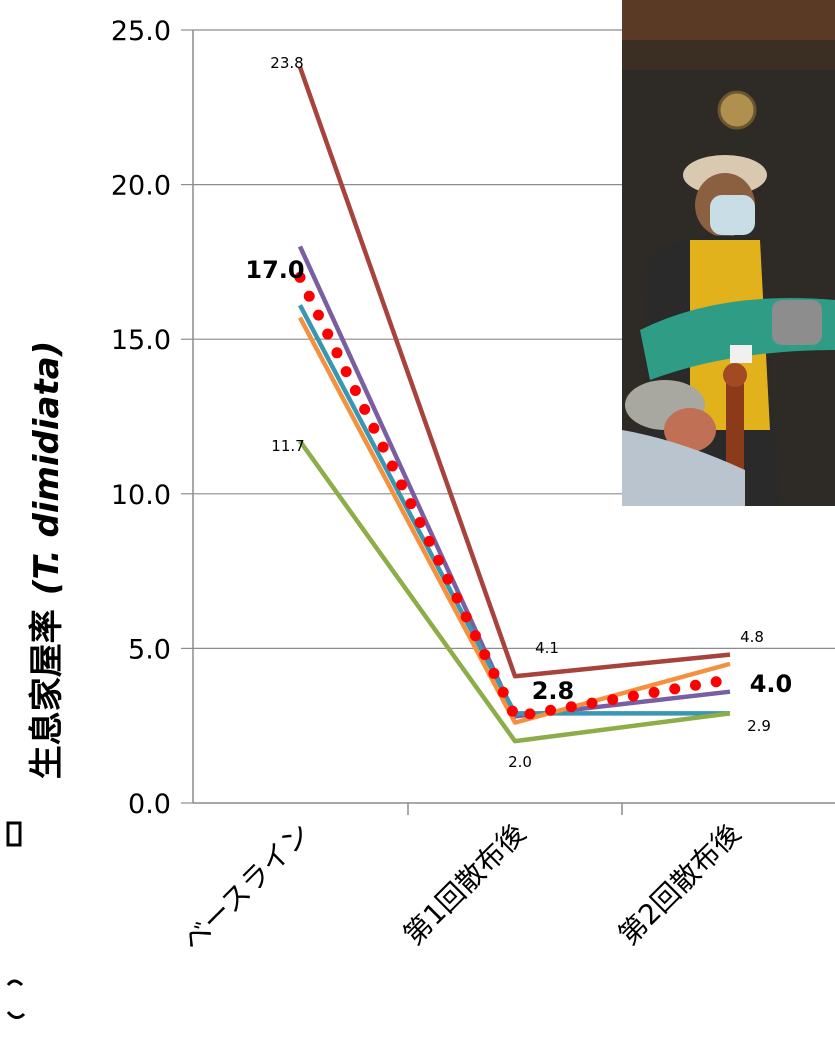 Image resolution: width=835 pixels, height=1038 pixels. Describe the element at coordinates (771, 684) in the screenshot. I see `data-label: 4.0` at that location.